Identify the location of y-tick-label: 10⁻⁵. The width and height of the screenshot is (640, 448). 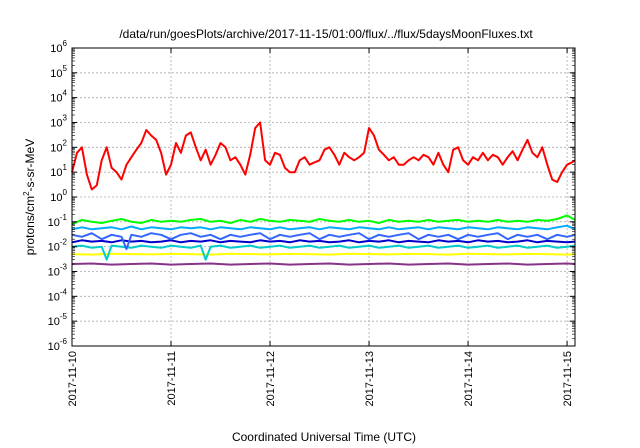
(58, 320).